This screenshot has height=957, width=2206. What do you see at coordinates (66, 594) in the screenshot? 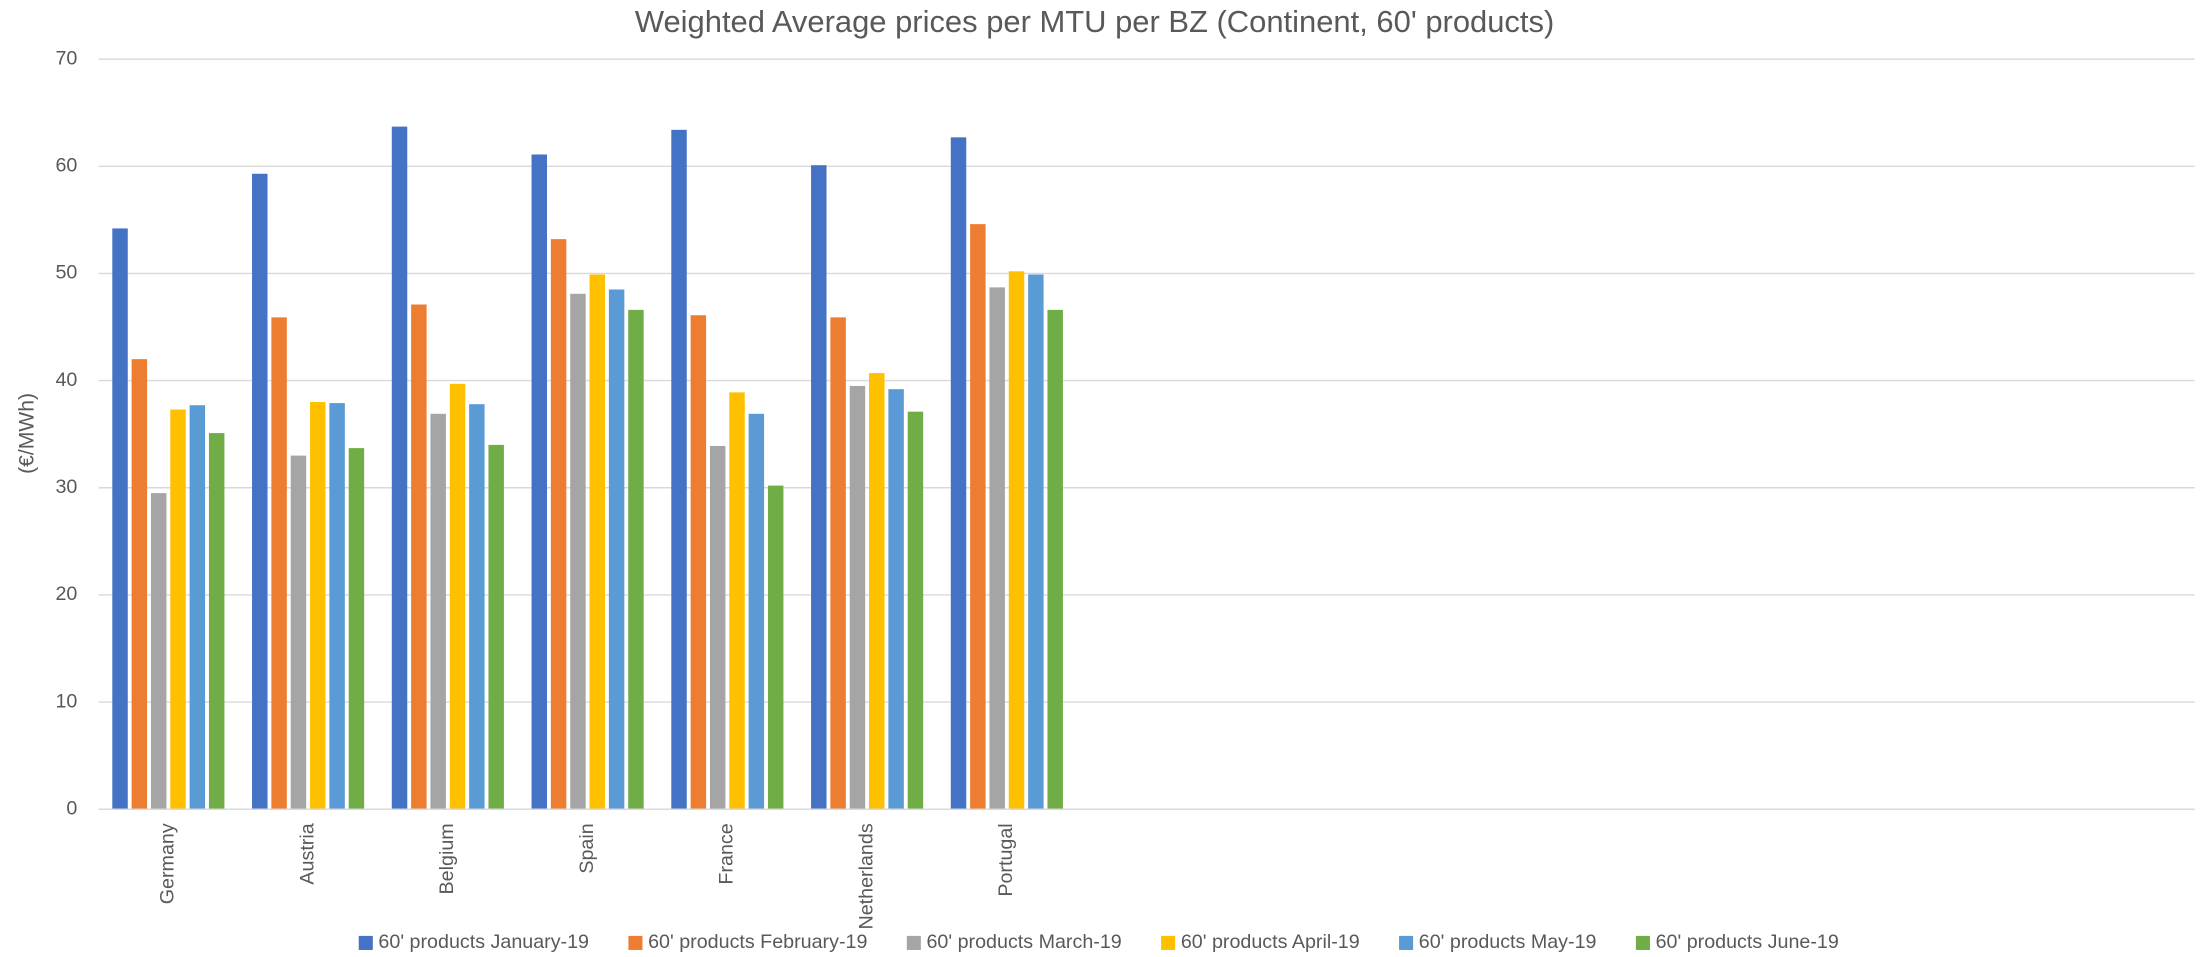
I see `y-tick-label: 20` at bounding box center [66, 594].